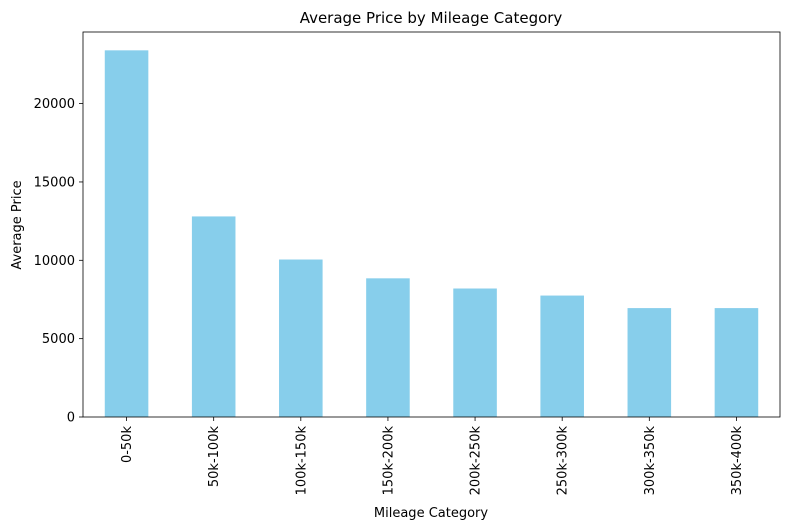  What do you see at coordinates (301, 338) in the screenshot?
I see `bar-100k-150k` at bounding box center [301, 338].